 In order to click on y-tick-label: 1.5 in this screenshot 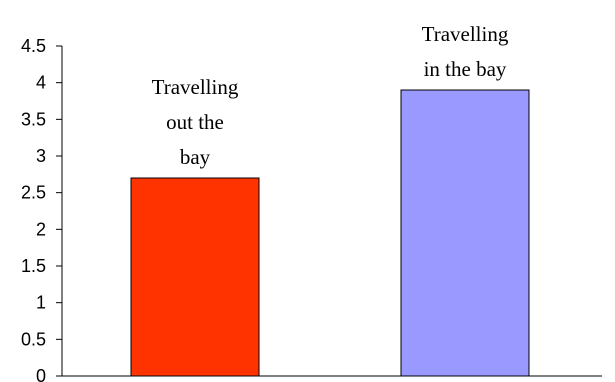, I will do `click(33, 266)`.